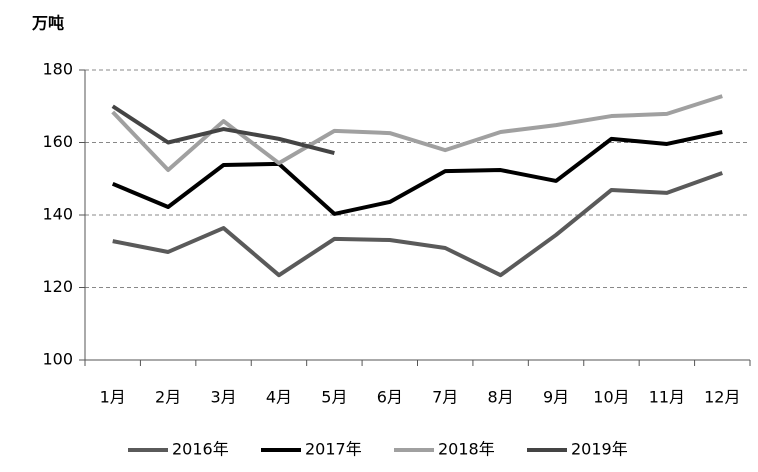 The image size is (758, 472). Describe the element at coordinates (466, 449) in the screenshot. I see `legend-label: 2018年` at that location.